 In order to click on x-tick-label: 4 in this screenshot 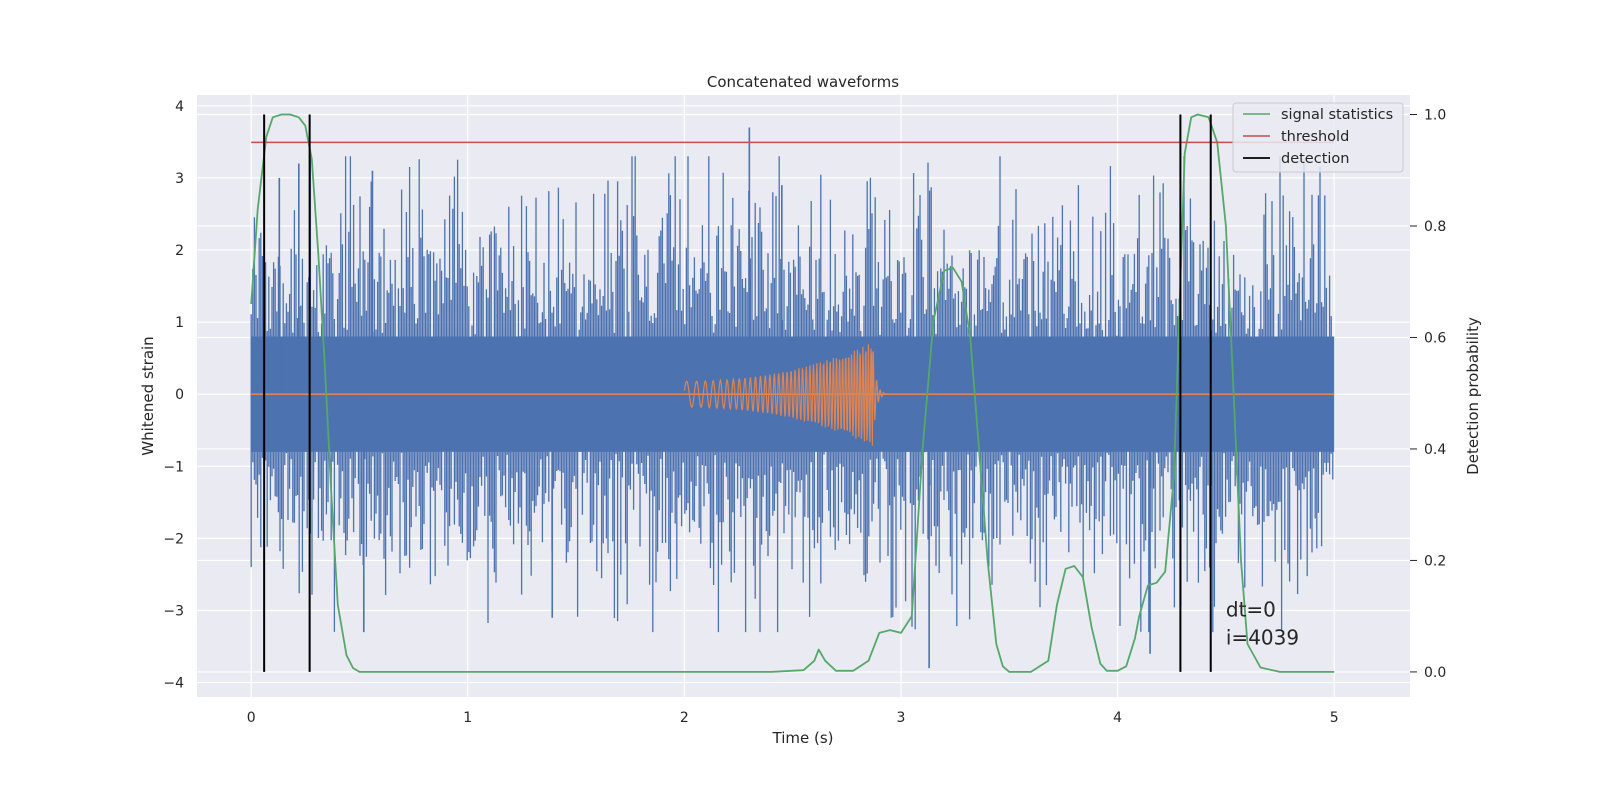, I will do `click(1117, 718)`.